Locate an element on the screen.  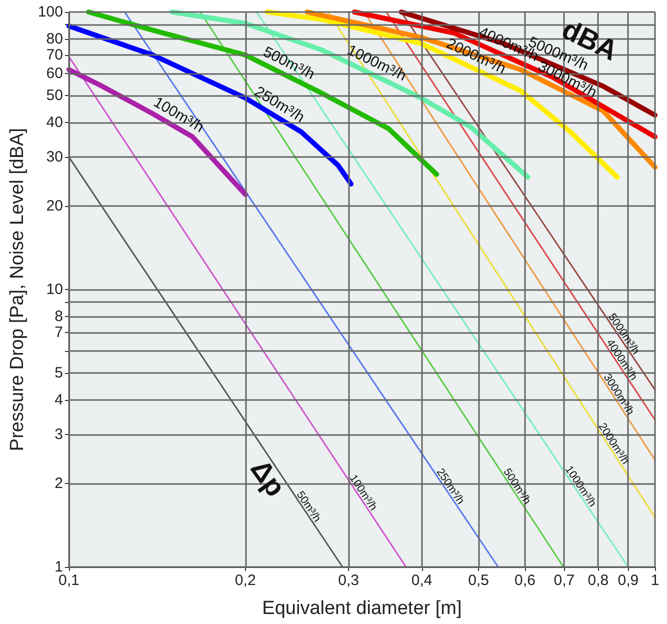
y-tick-label: 80 is located at coordinates (54, 39).